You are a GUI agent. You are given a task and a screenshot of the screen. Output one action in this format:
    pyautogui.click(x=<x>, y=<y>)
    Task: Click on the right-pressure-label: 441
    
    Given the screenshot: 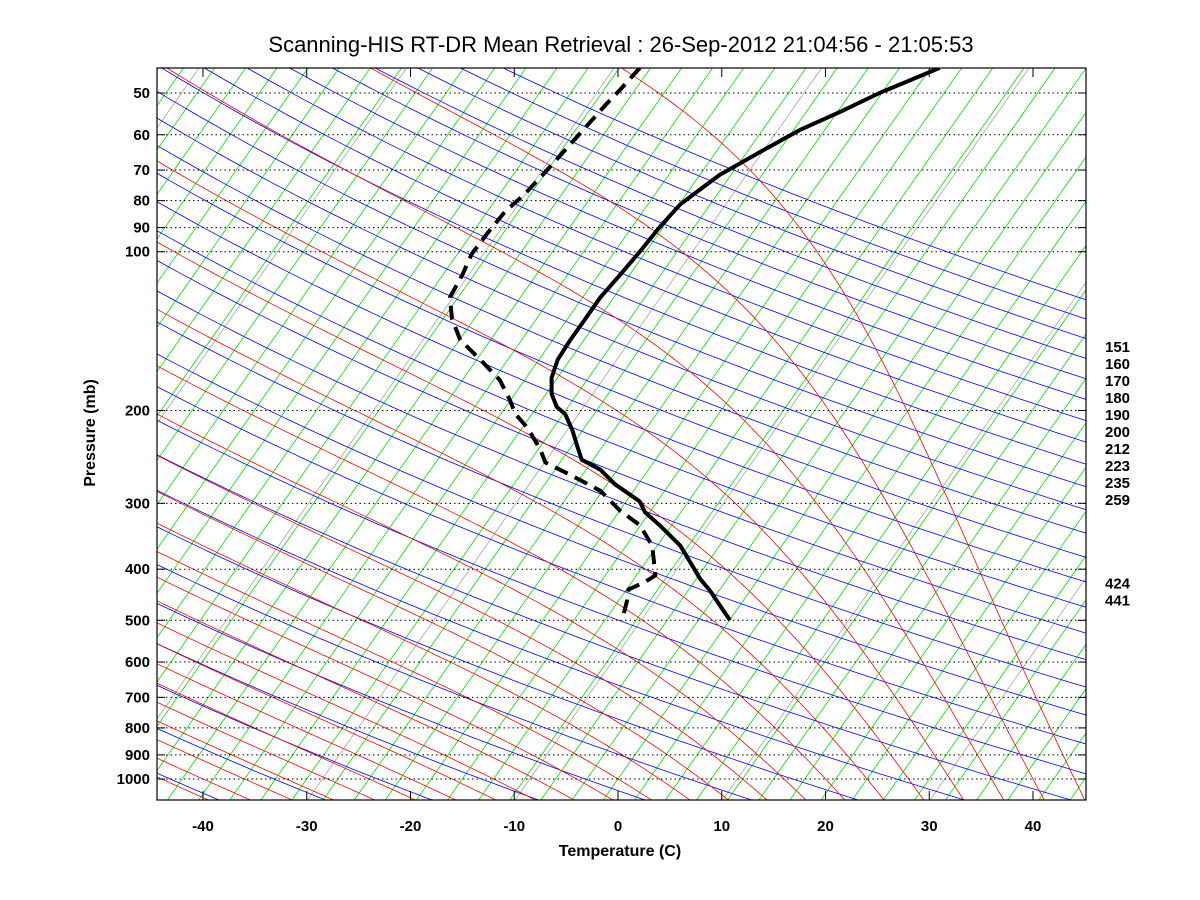 What is the action you would take?
    pyautogui.click(x=1117, y=601)
    